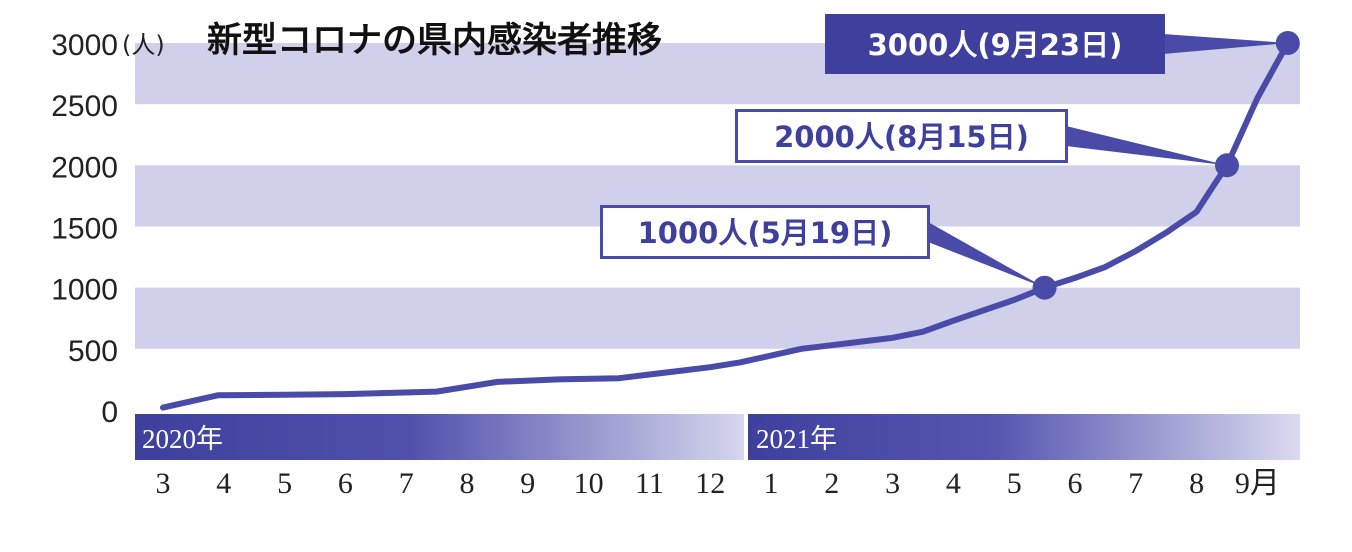  Describe the element at coordinates (717, 318) in the screenshot. I see `grid-band` at that location.